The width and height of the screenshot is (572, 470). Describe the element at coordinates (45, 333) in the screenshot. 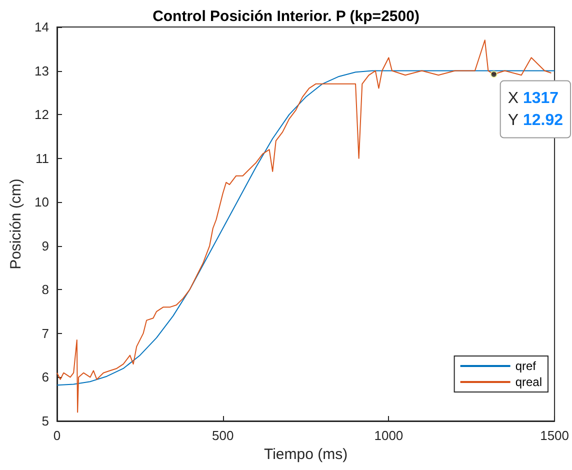

I see `y-tick-label: 7` at that location.